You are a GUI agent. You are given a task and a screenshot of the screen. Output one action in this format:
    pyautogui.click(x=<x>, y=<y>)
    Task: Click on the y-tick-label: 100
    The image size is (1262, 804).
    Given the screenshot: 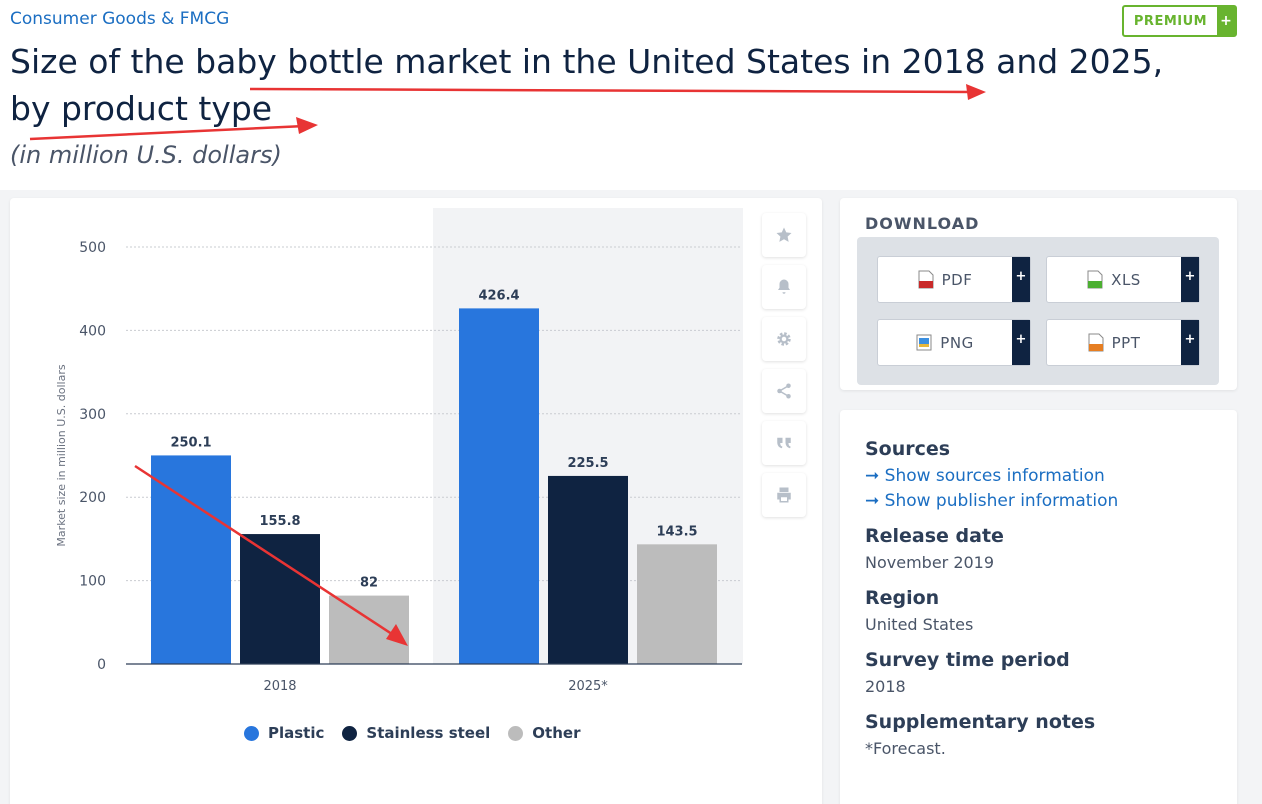 What is the action you would take?
    pyautogui.click(x=92, y=582)
    